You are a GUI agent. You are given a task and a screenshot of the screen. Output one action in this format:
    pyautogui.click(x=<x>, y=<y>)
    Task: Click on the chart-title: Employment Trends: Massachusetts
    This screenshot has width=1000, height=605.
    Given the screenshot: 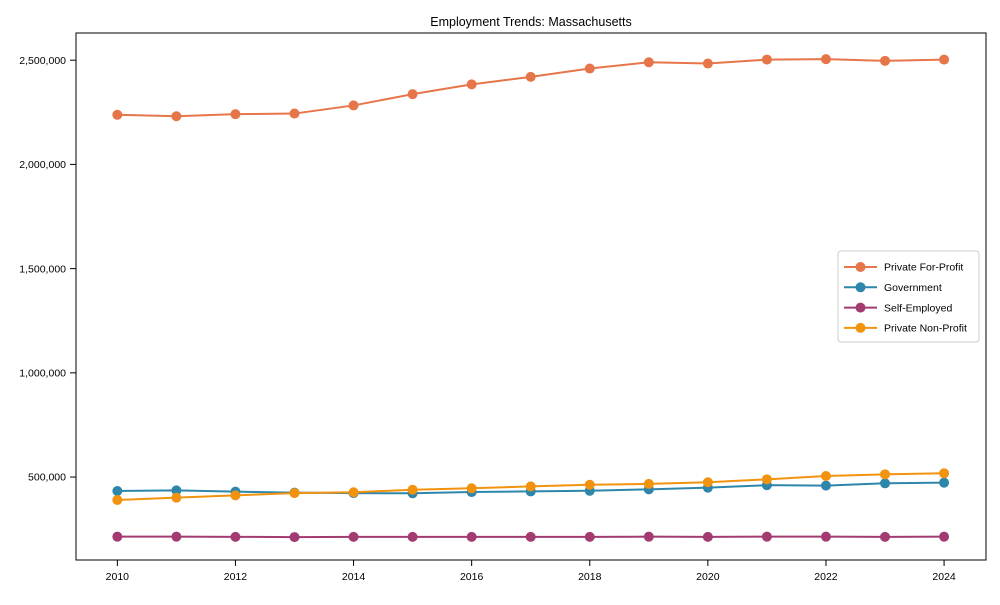 What is the action you would take?
    pyautogui.click(x=530, y=22)
    